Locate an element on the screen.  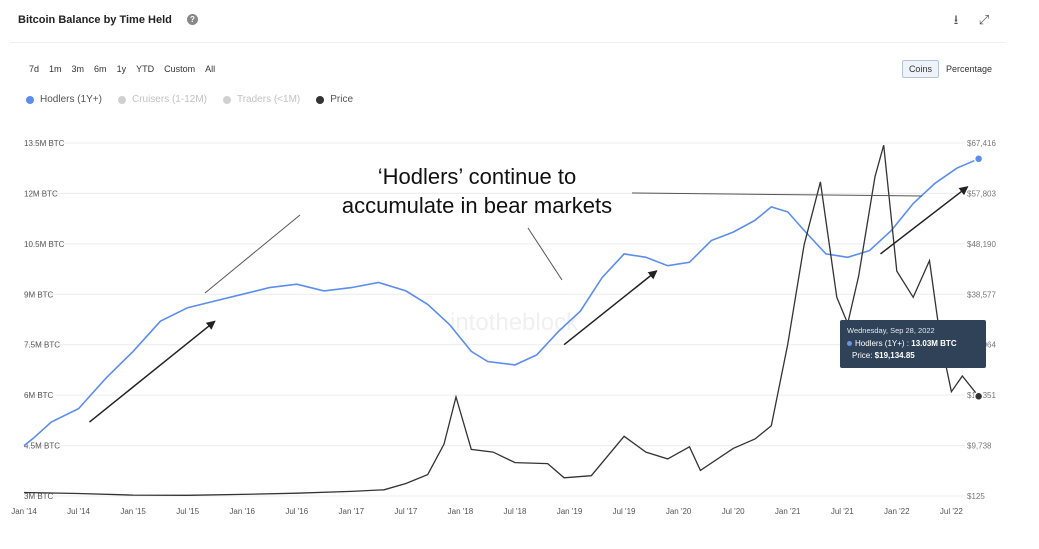
x-tick-label: Jul '19 is located at coordinates (624, 511).